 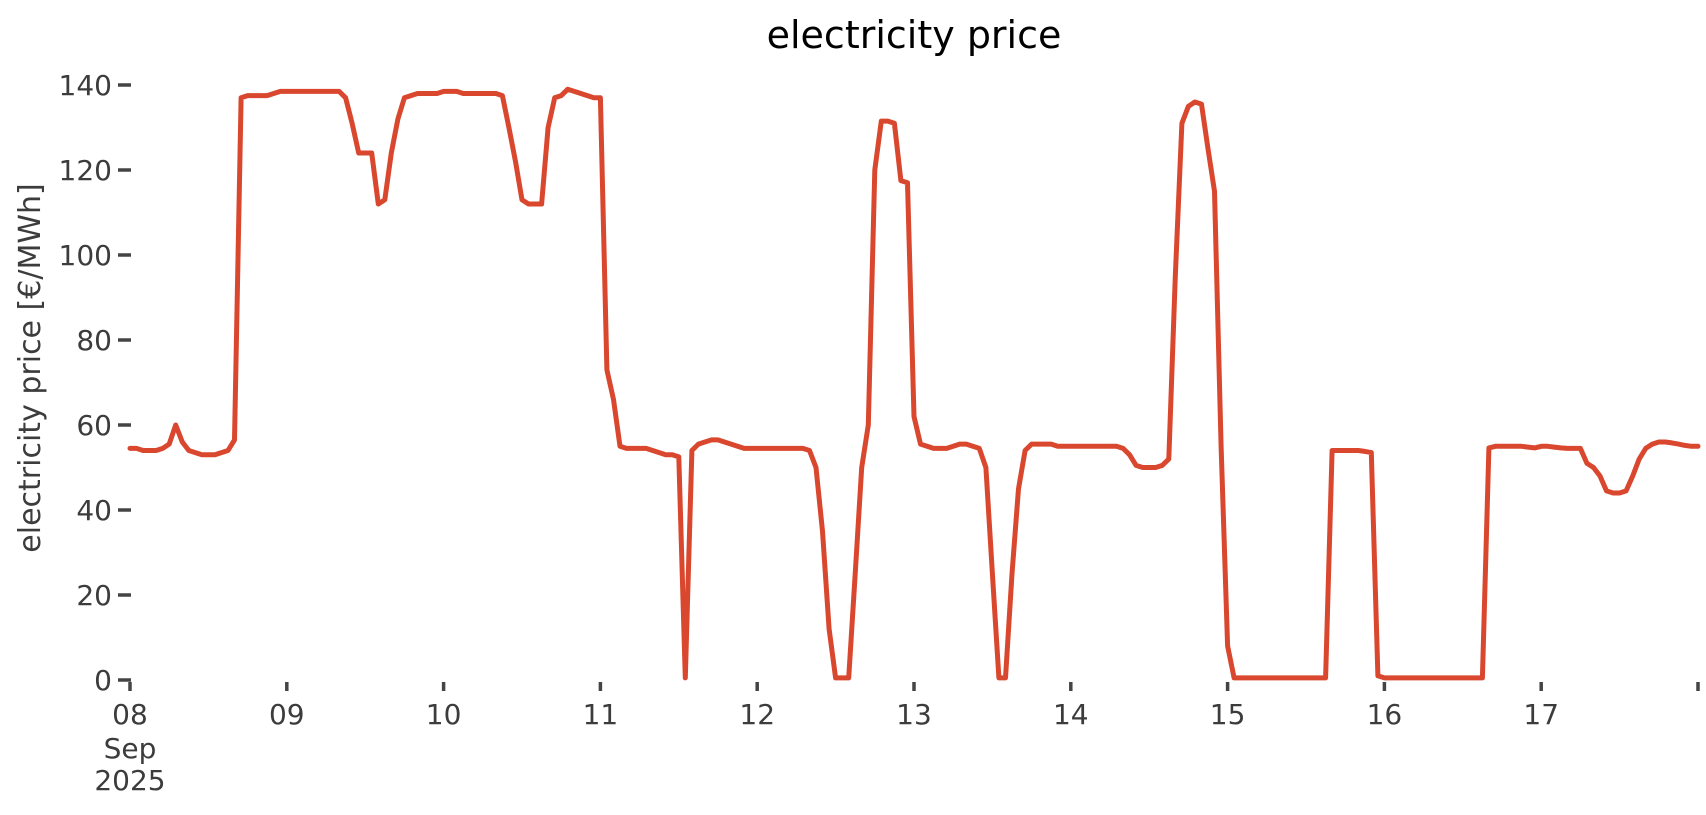 What do you see at coordinates (85, 170) in the screenshot?
I see `y-tick-label: 120` at bounding box center [85, 170].